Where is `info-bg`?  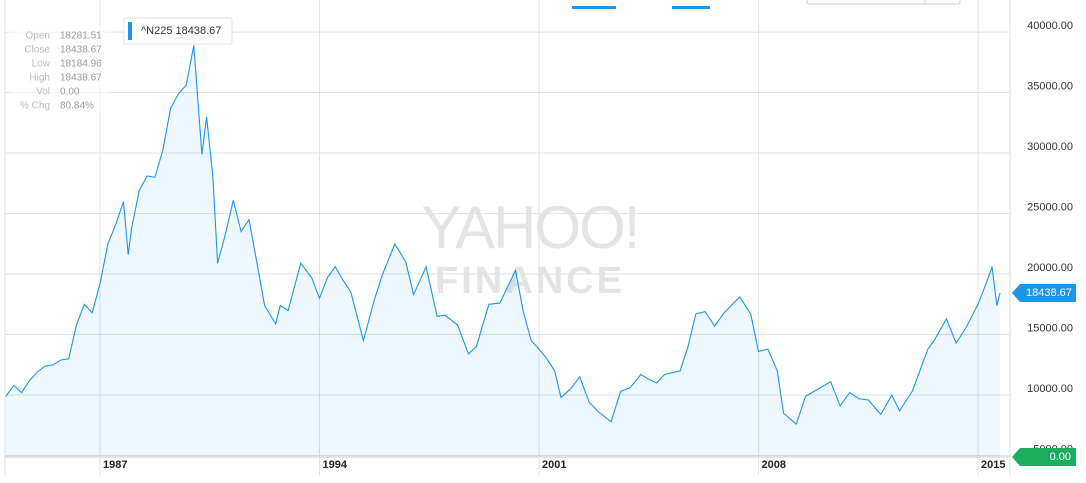
info-bg is located at coordinates (60, 69).